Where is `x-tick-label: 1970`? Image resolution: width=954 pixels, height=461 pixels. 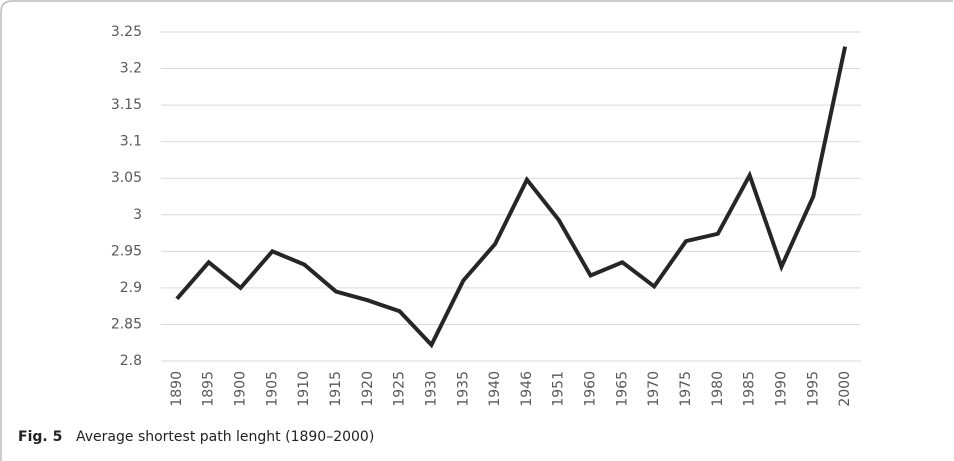
x-tick-label: 1970 is located at coordinates (654, 389).